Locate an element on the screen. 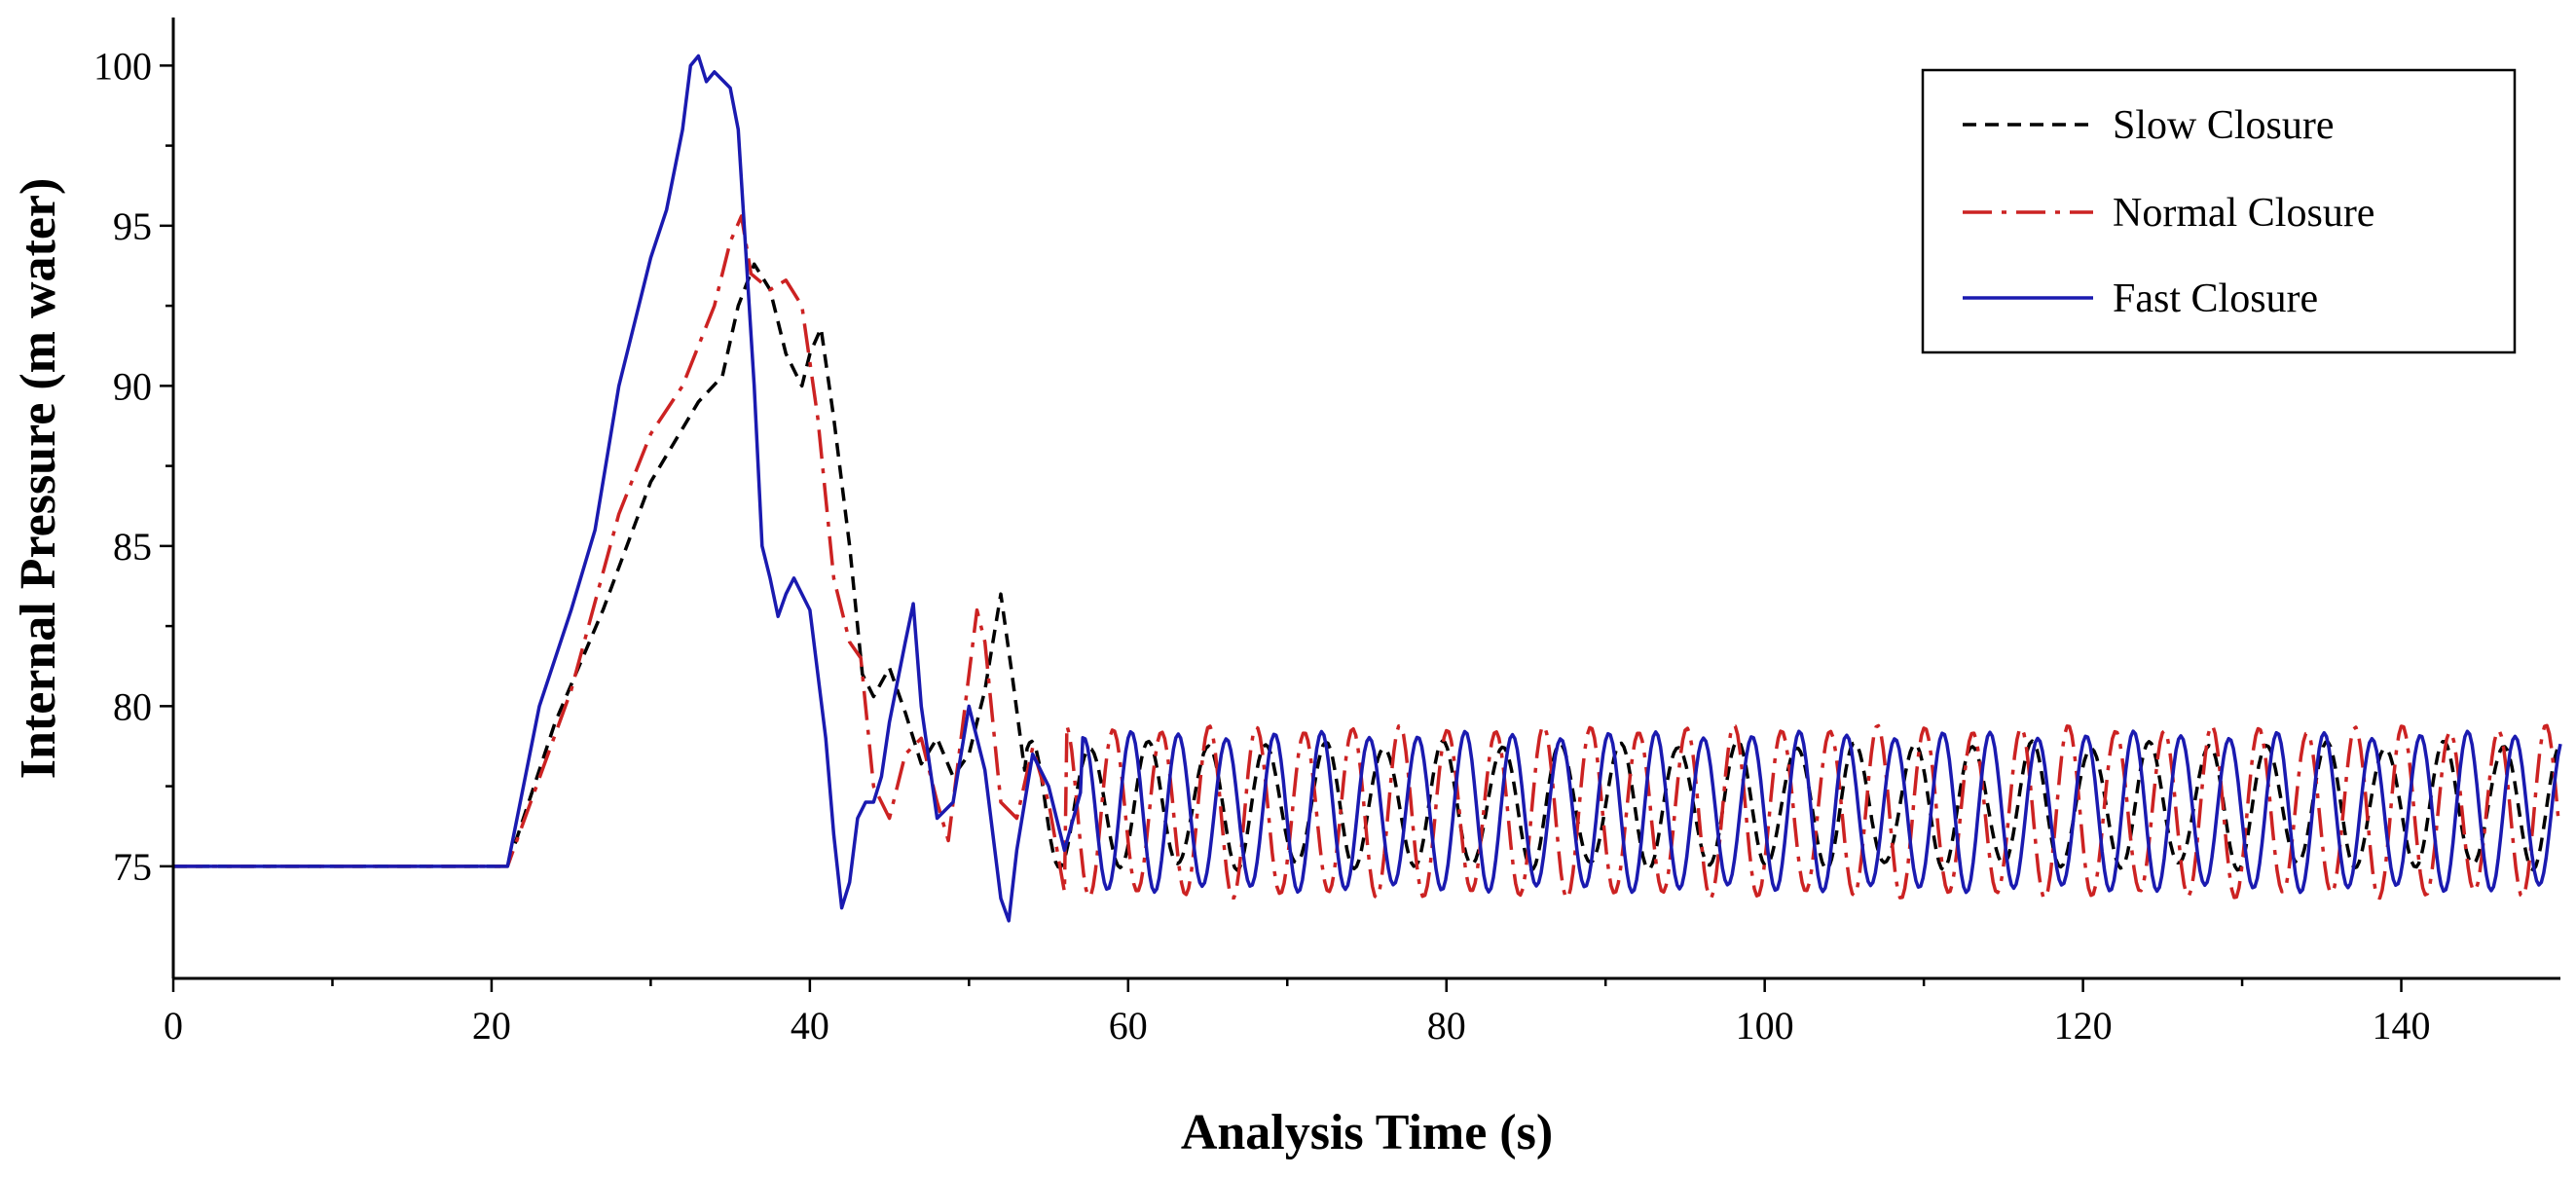 This screenshot has width=2576, height=1177. legend-label-normal-closure: Normal Closure is located at coordinates (2243, 214).